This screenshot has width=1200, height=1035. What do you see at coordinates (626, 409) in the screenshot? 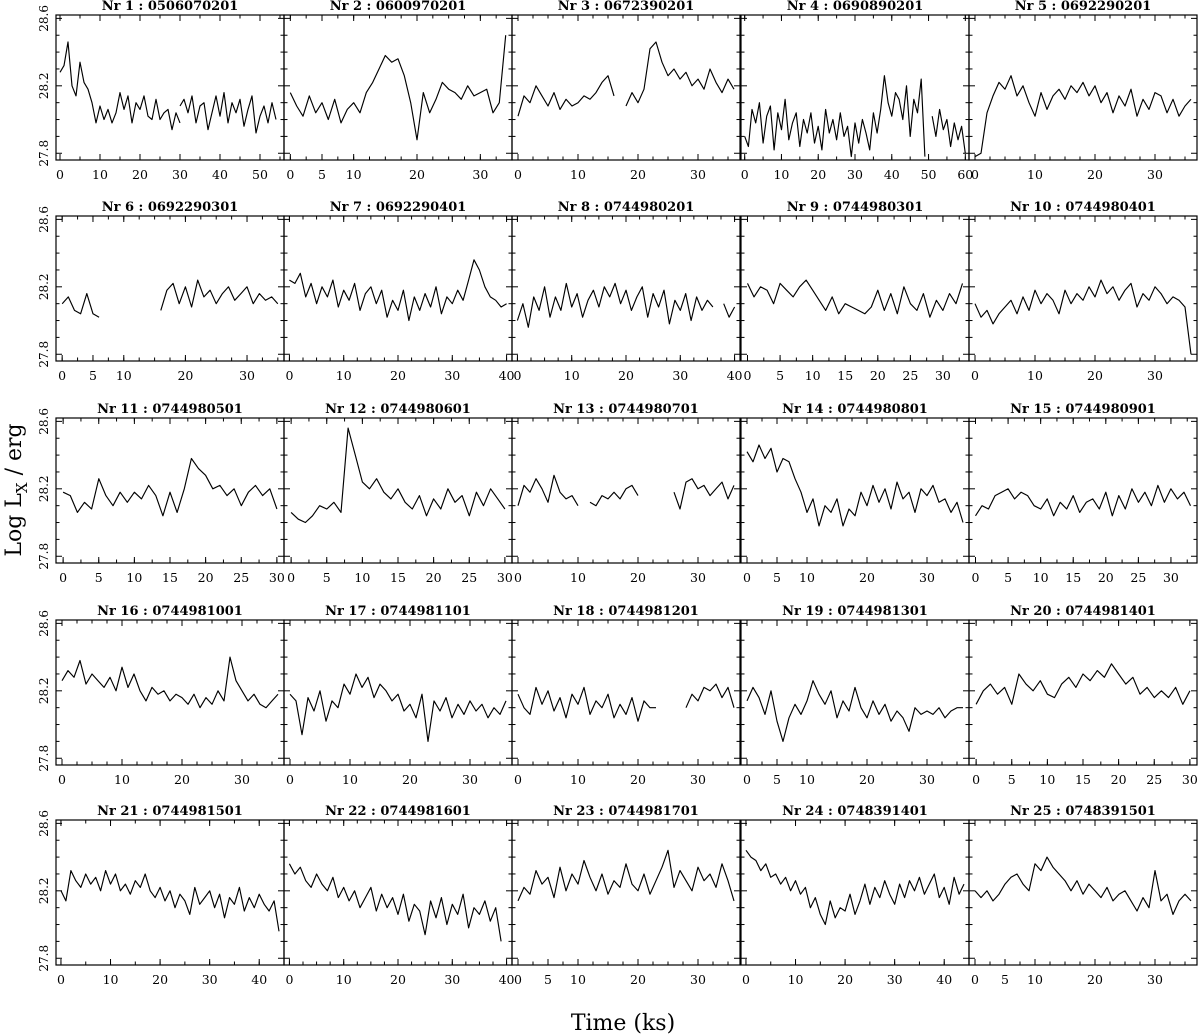
I see `panel-title: Nr 13 : 0744980701` at bounding box center [626, 409].